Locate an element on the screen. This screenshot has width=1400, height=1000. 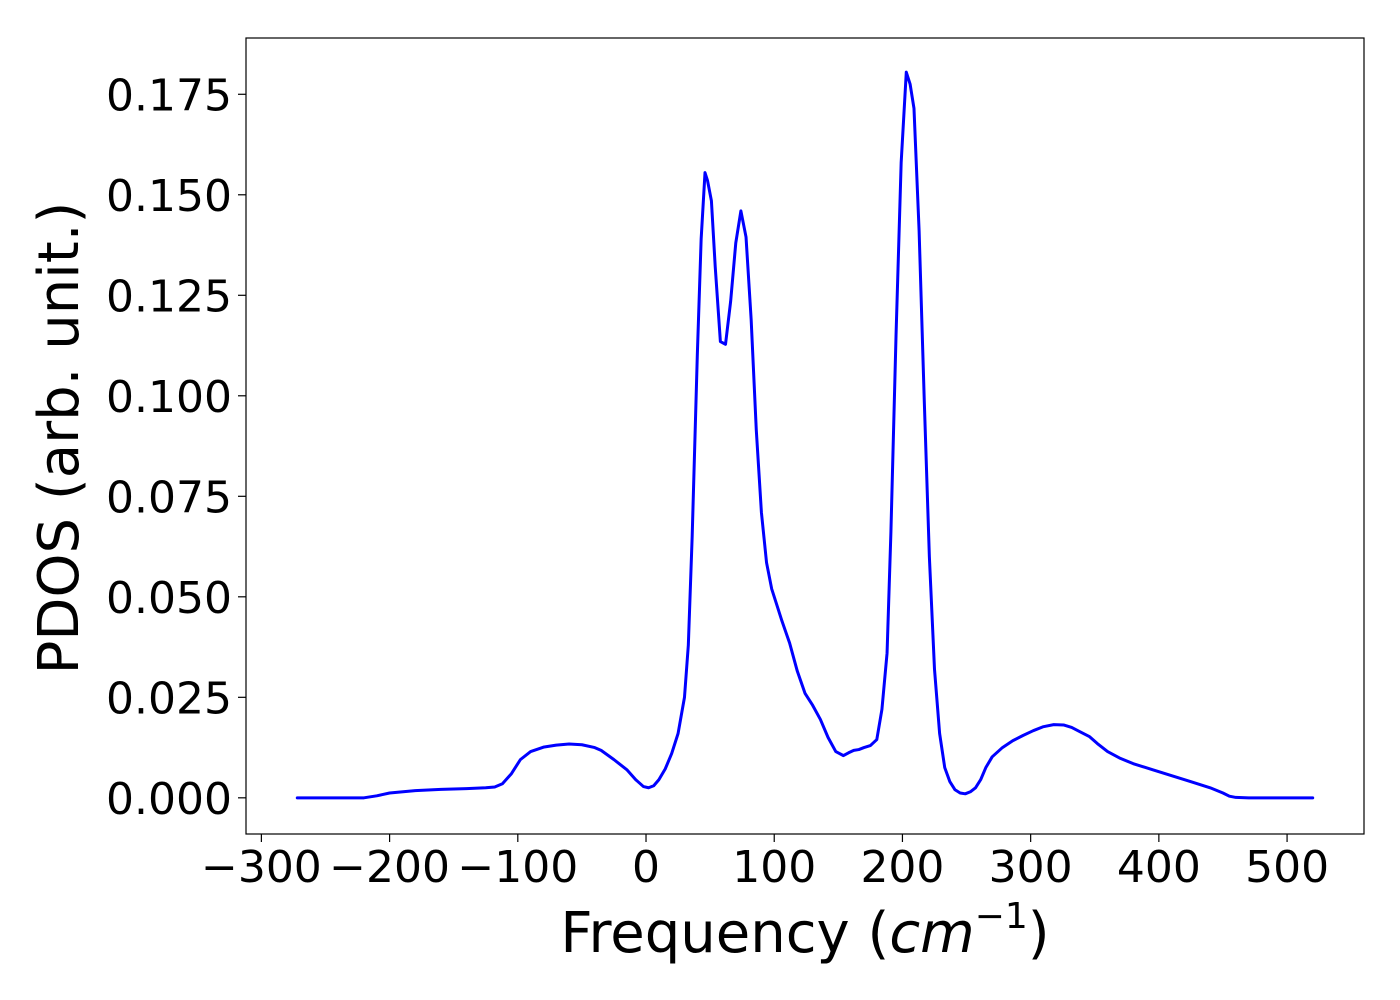
y-tick-label: 0.050 is located at coordinates (169, 598).